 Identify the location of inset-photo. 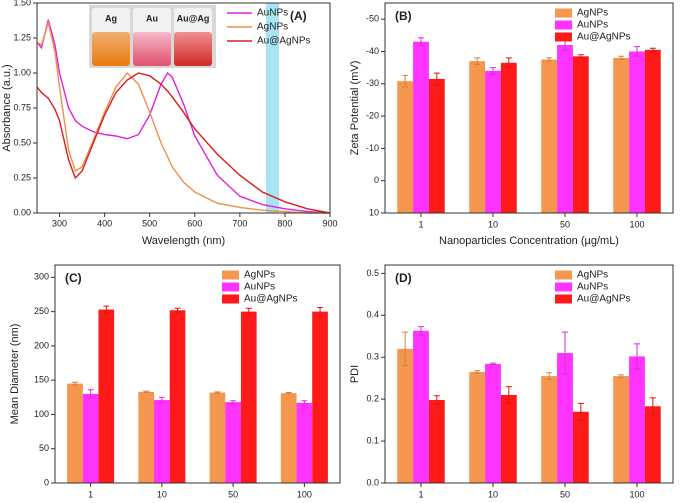
(152, 36).